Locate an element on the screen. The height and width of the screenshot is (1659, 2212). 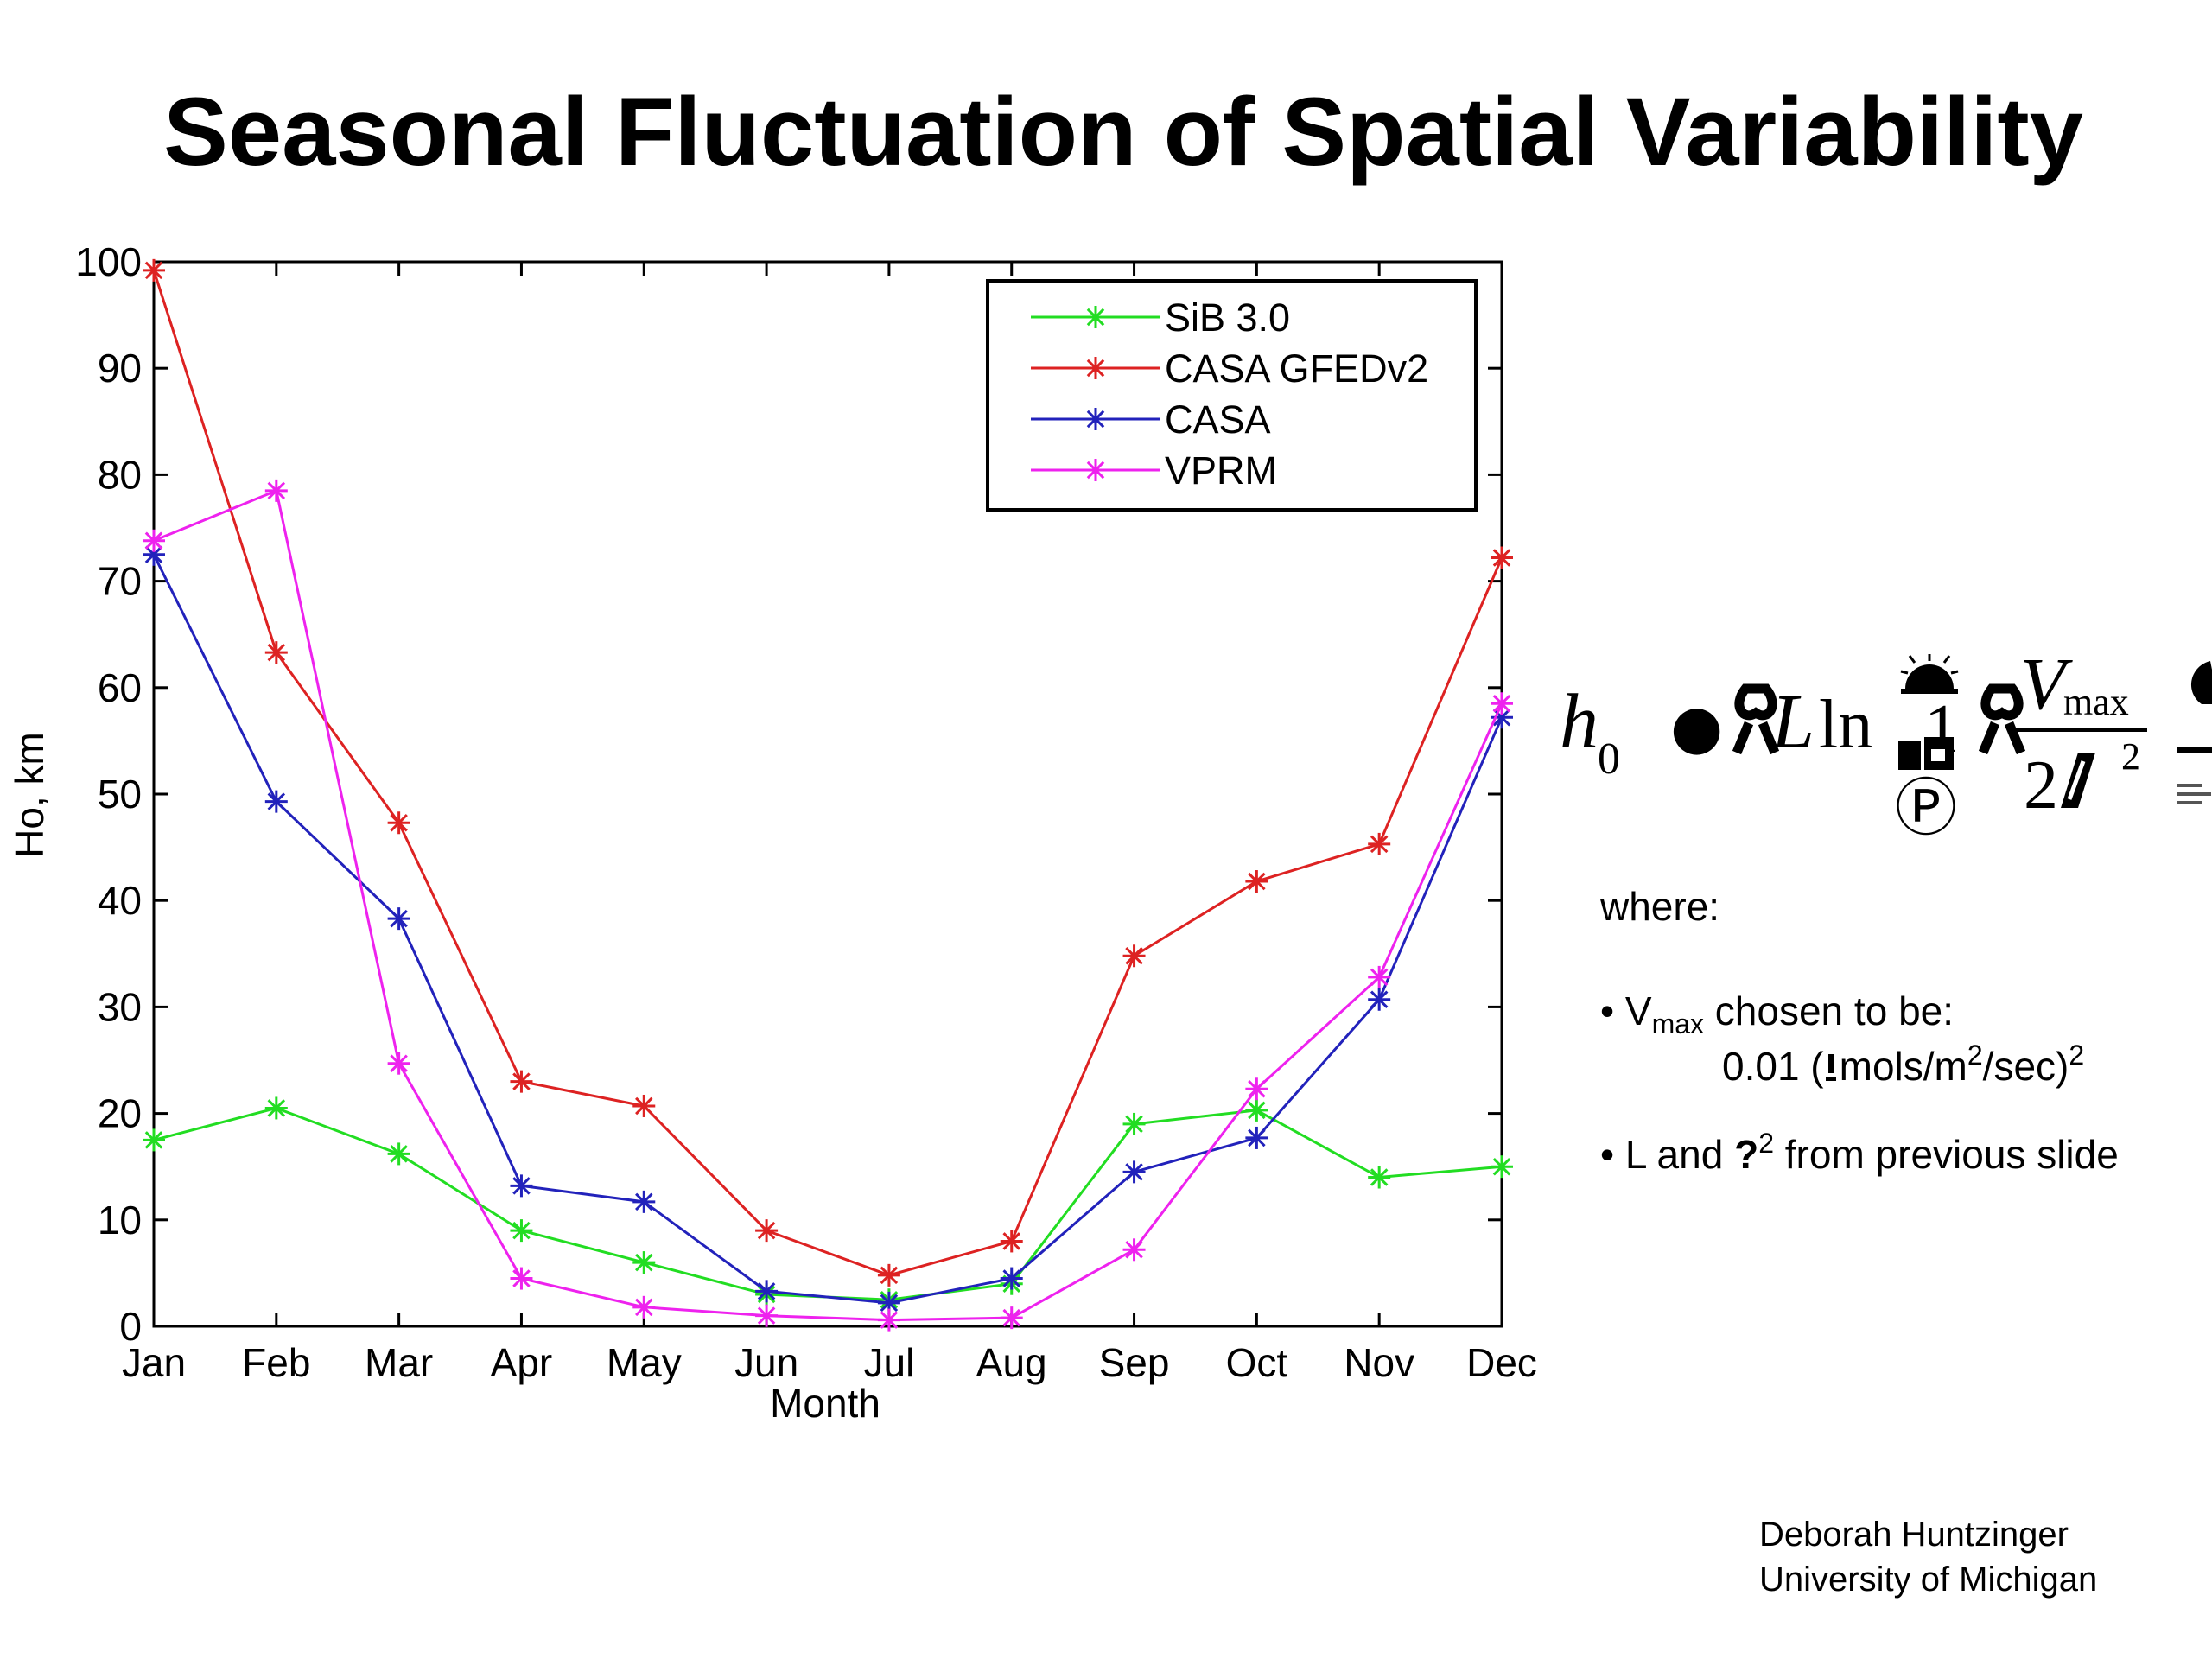
legend-label: VPRM is located at coordinates (1221, 471).